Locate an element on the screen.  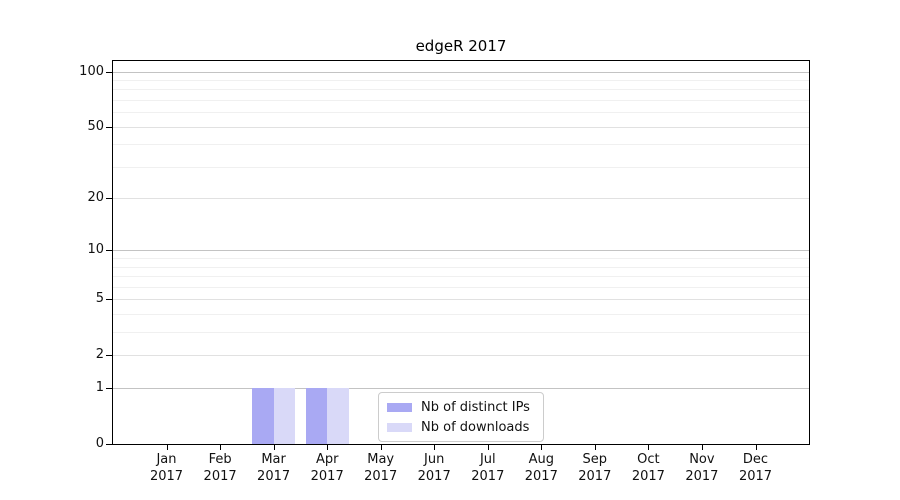
x-tick-label: May 2017 is located at coordinates (380, 468).